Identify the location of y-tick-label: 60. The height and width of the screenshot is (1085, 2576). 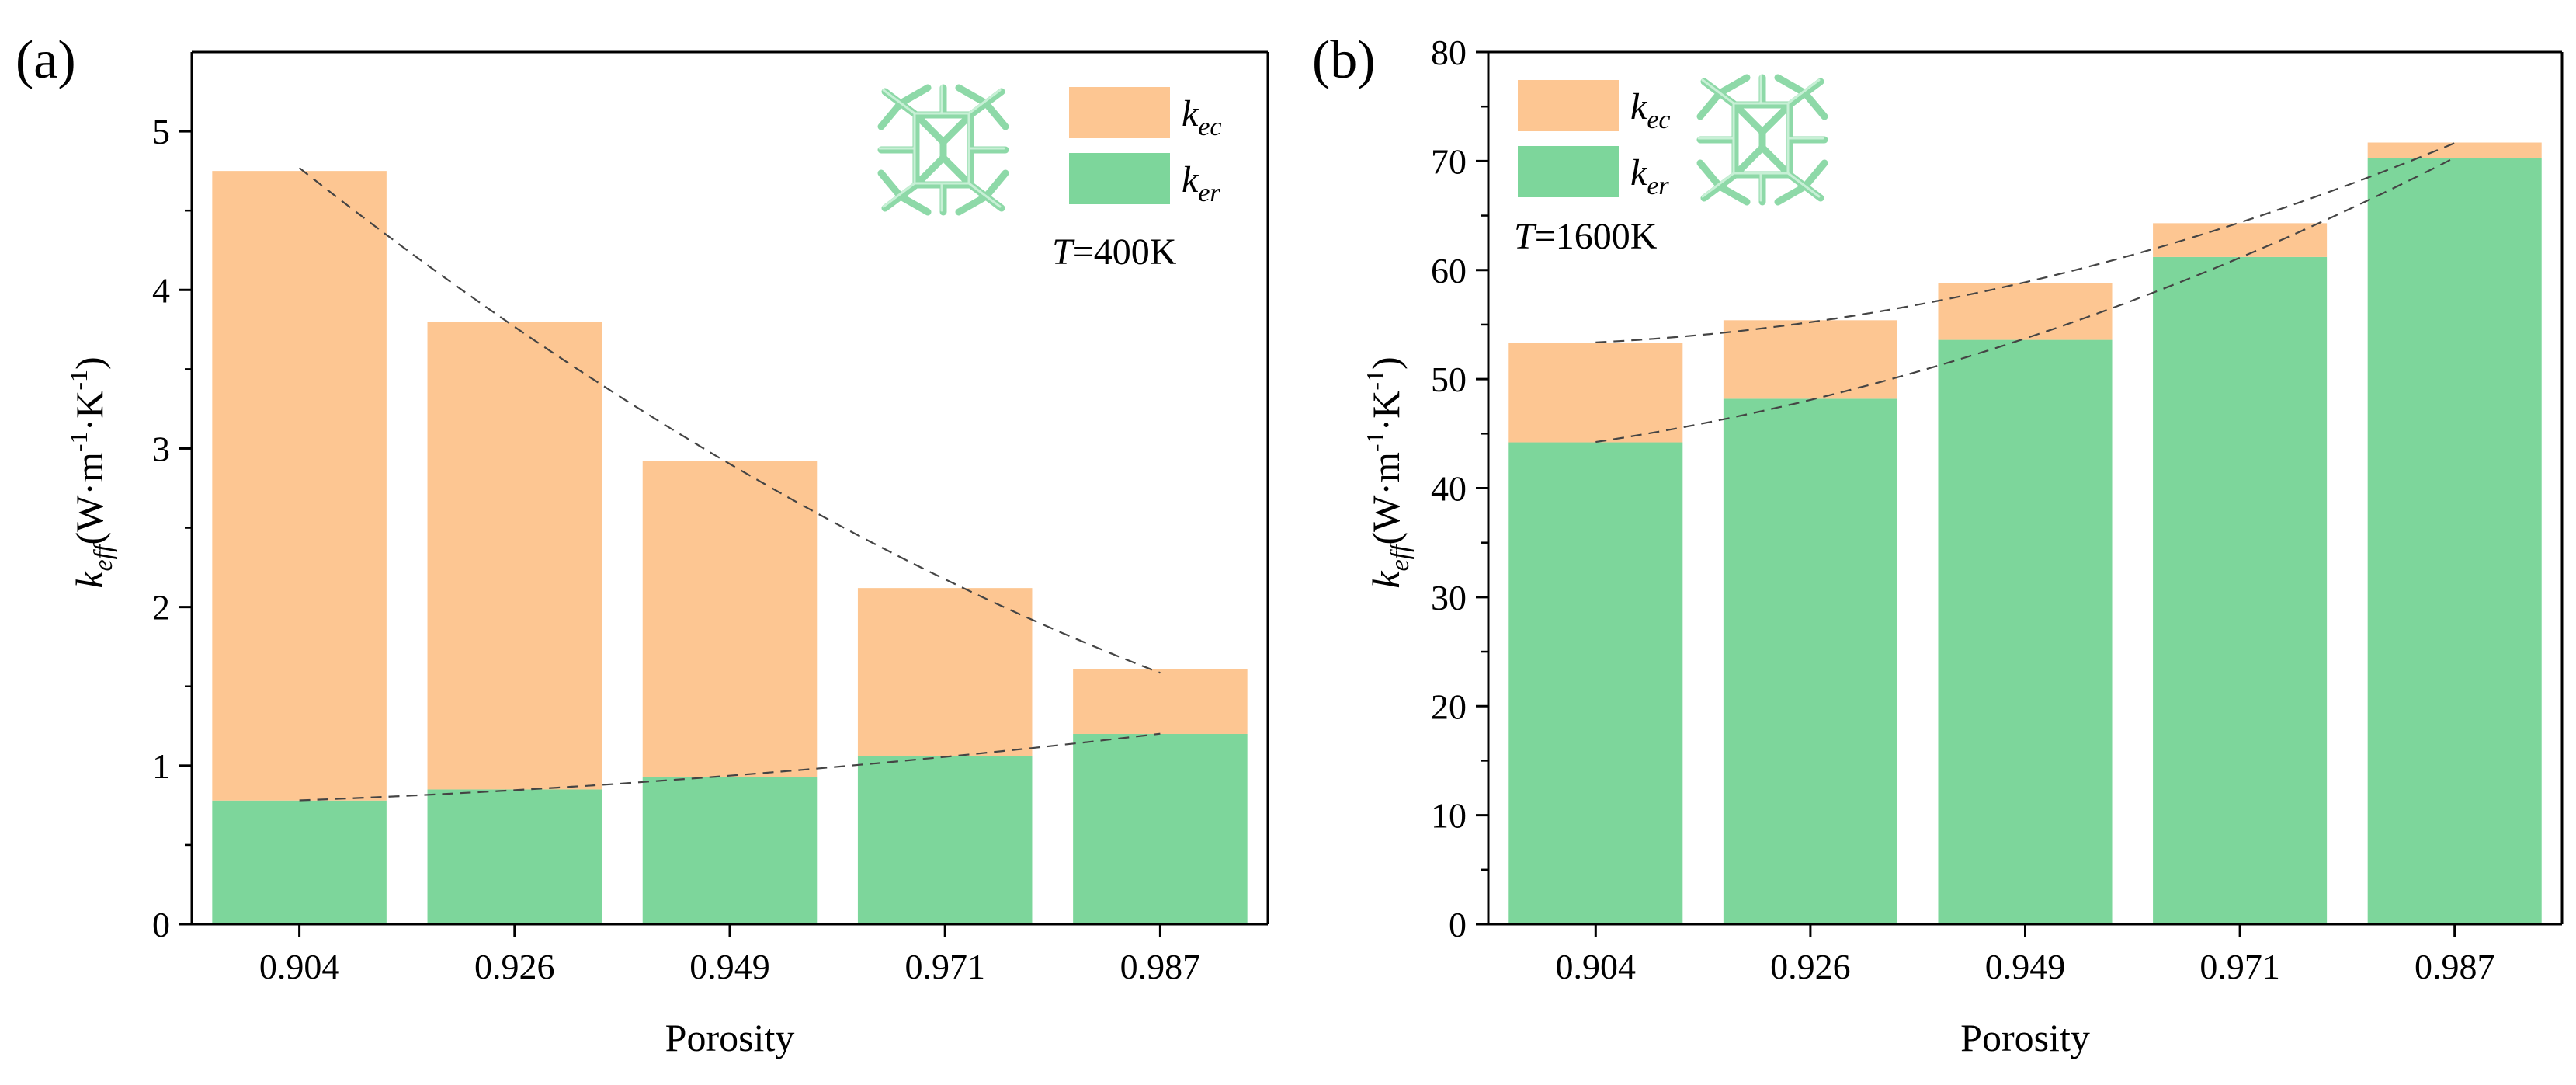
(1449, 270).